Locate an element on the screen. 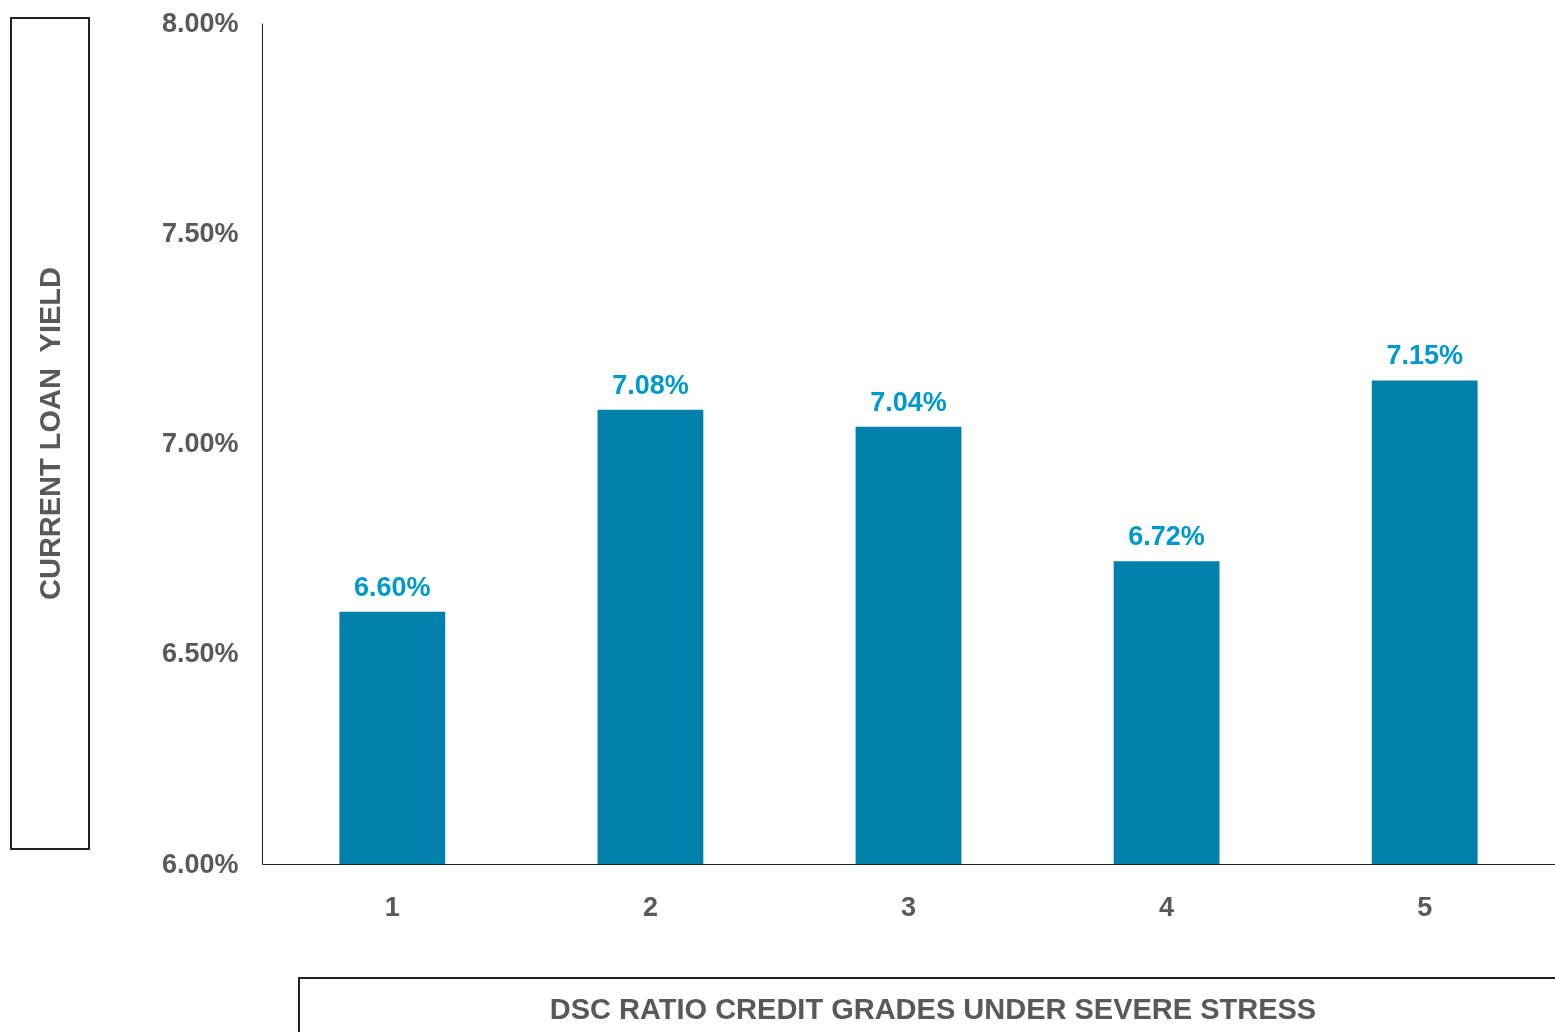 Image resolution: width=1555 pixels, height=1032 pixels. data-label: 6.60% is located at coordinates (392, 586).